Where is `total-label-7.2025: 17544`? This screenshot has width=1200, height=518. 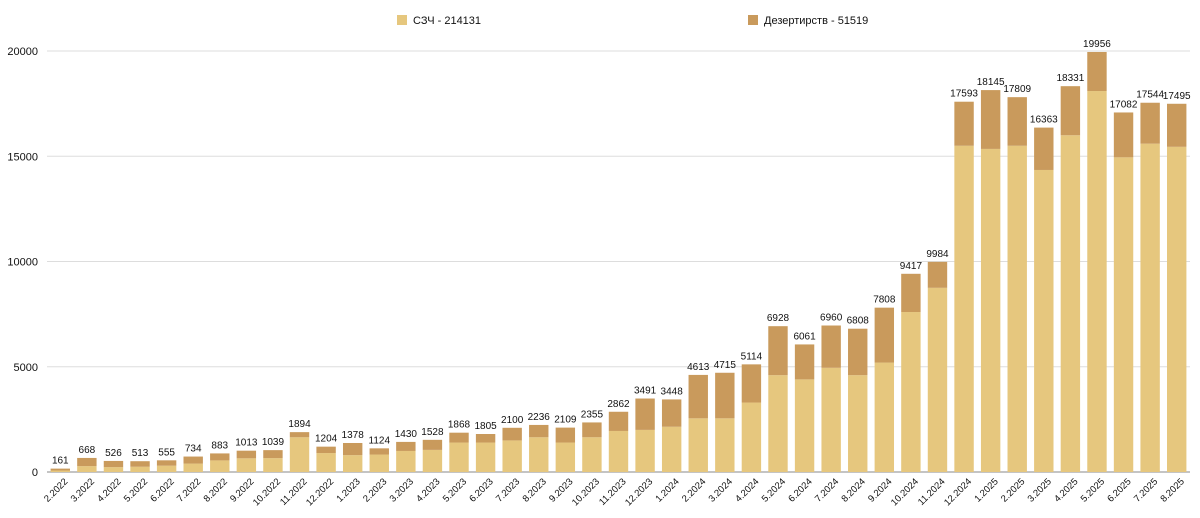
total-label-7.2025: 17544 is located at coordinates (1150, 95).